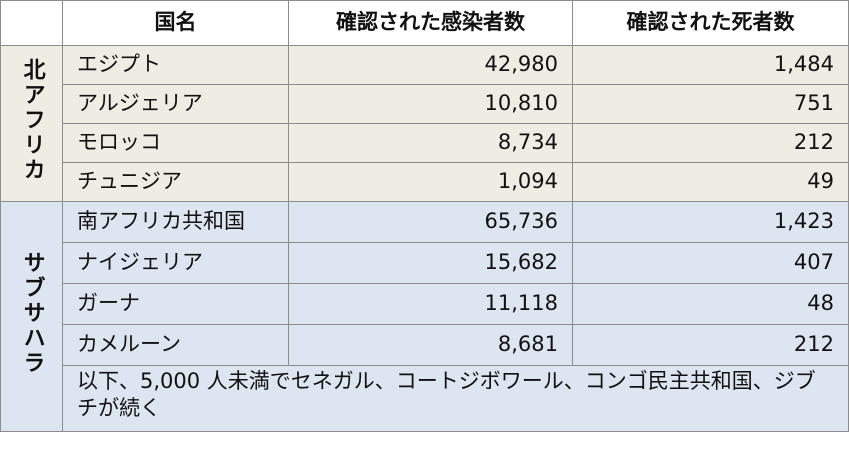 The width and height of the screenshot is (849, 453). What do you see at coordinates (710, 182) in the screenshot?
I see `deaths-cell: 49` at bounding box center [710, 182].